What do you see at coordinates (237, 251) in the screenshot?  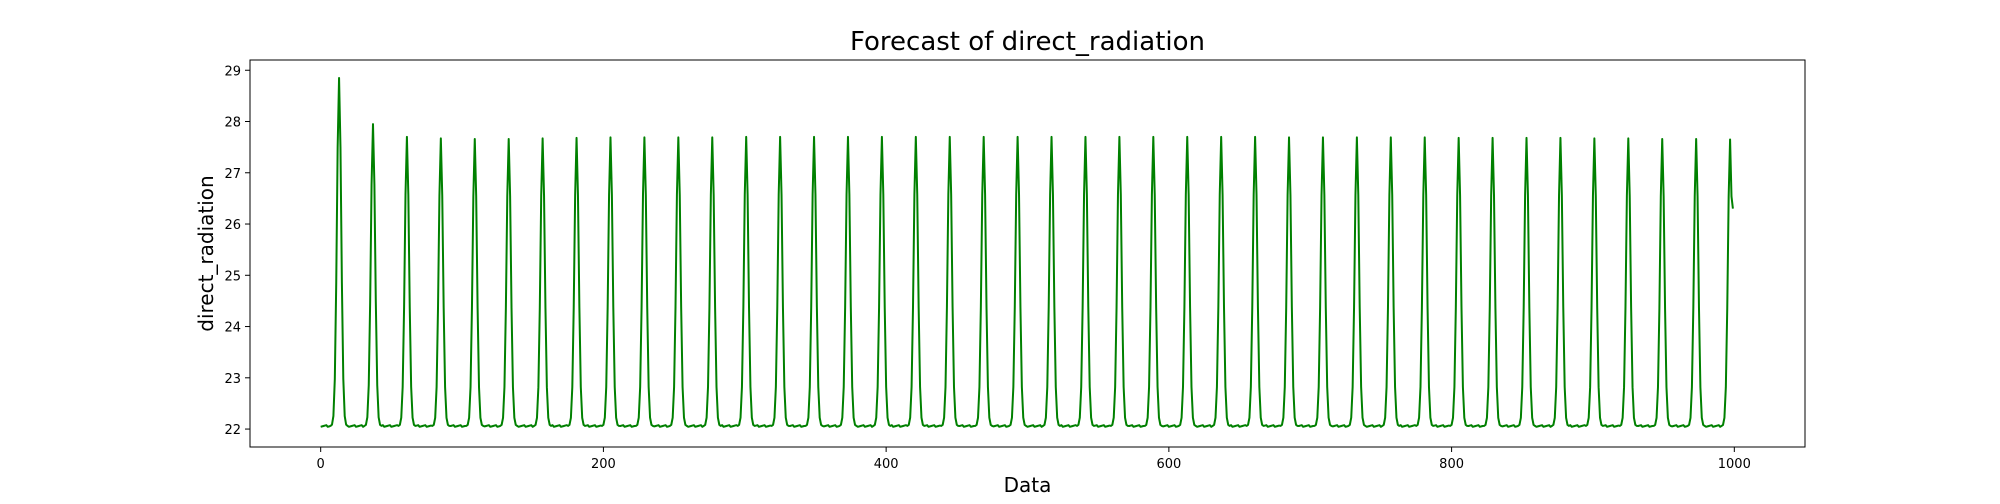 I see `y-axis: 22 23 24 25 26 27 28 29` at bounding box center [237, 251].